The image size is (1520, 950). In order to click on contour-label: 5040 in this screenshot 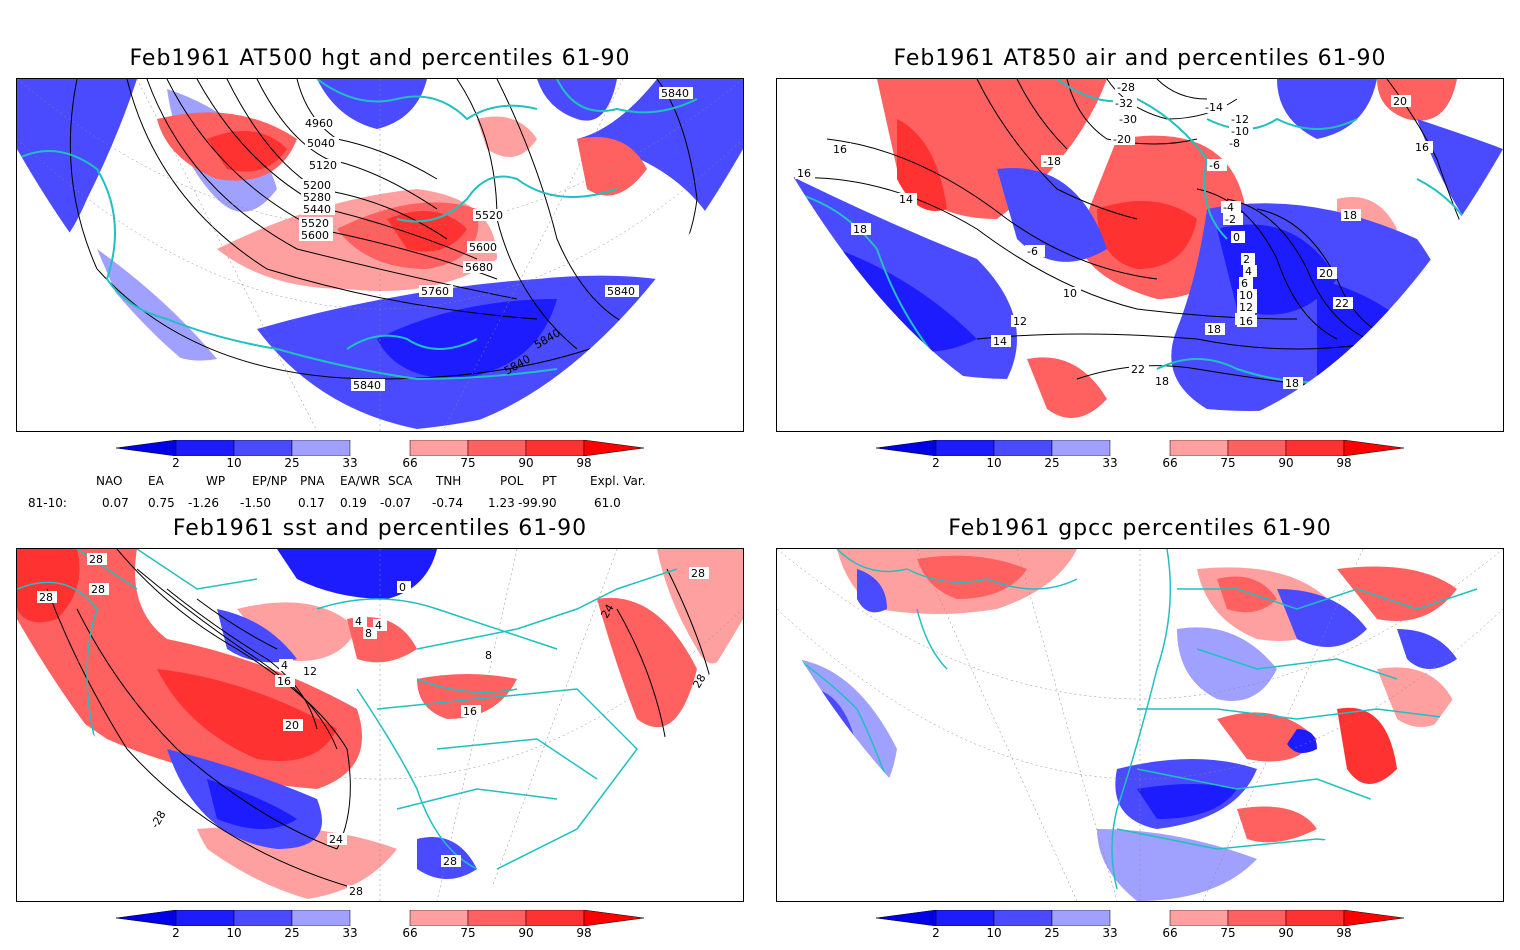, I will do `click(321, 143)`.